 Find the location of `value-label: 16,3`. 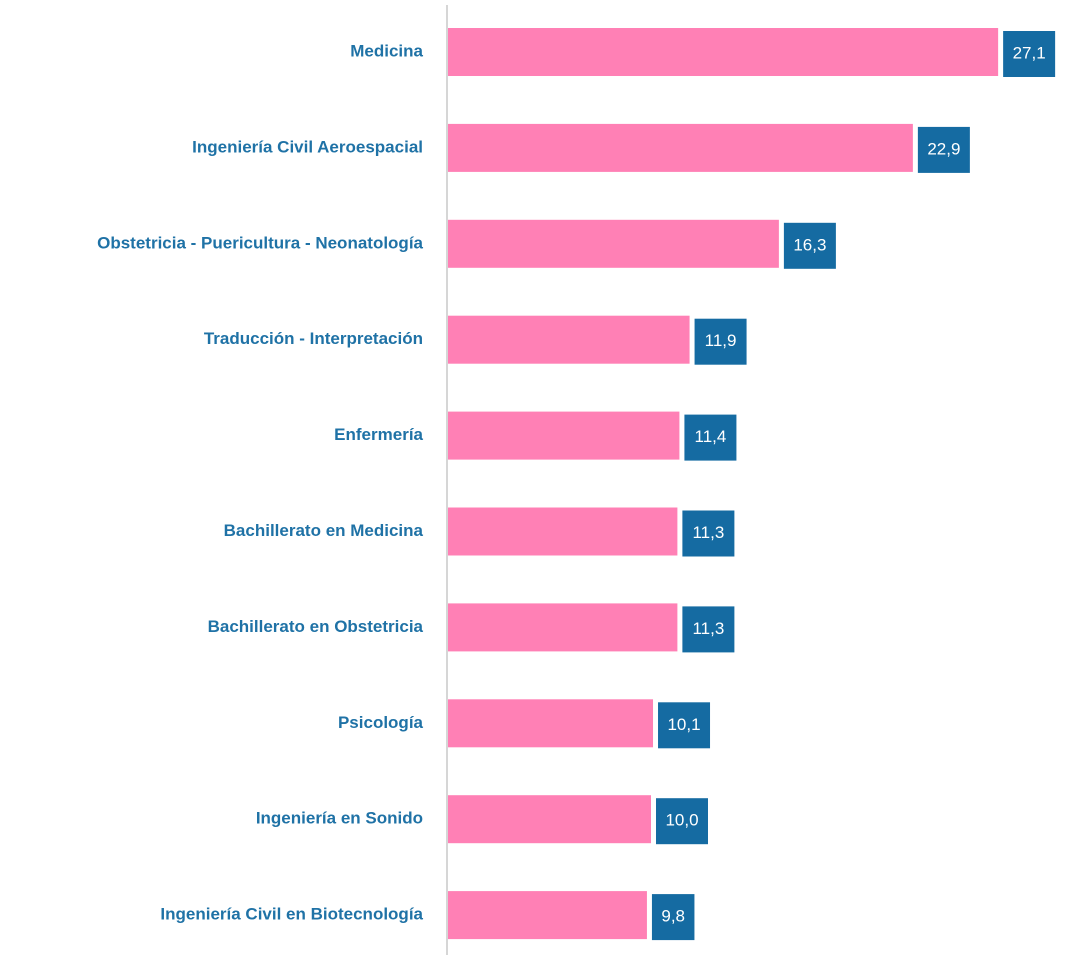

value-label: 16,3 is located at coordinates (809, 244).